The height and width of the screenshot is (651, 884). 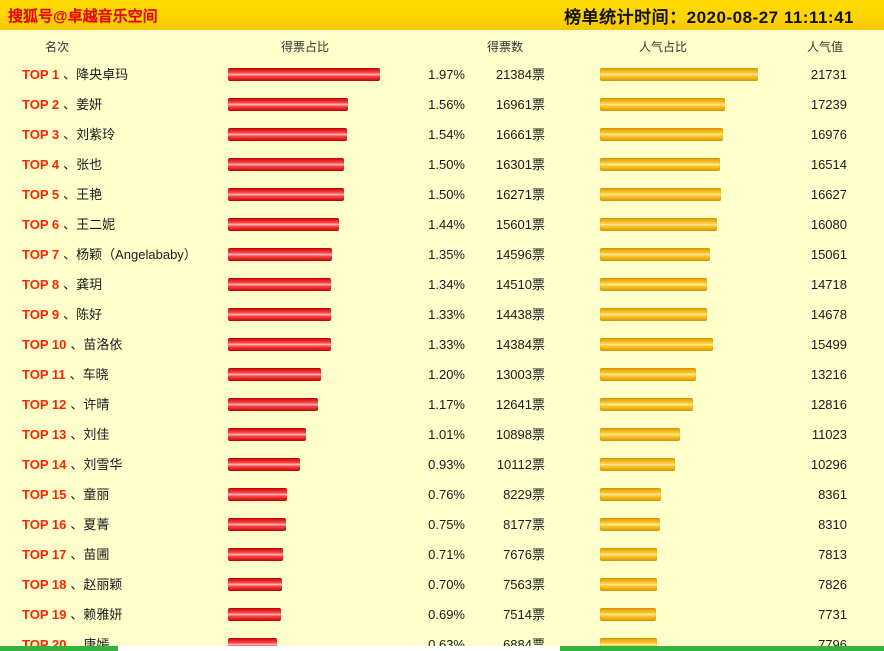 I want to click on popularity-value: 10296, so click(x=828, y=464).